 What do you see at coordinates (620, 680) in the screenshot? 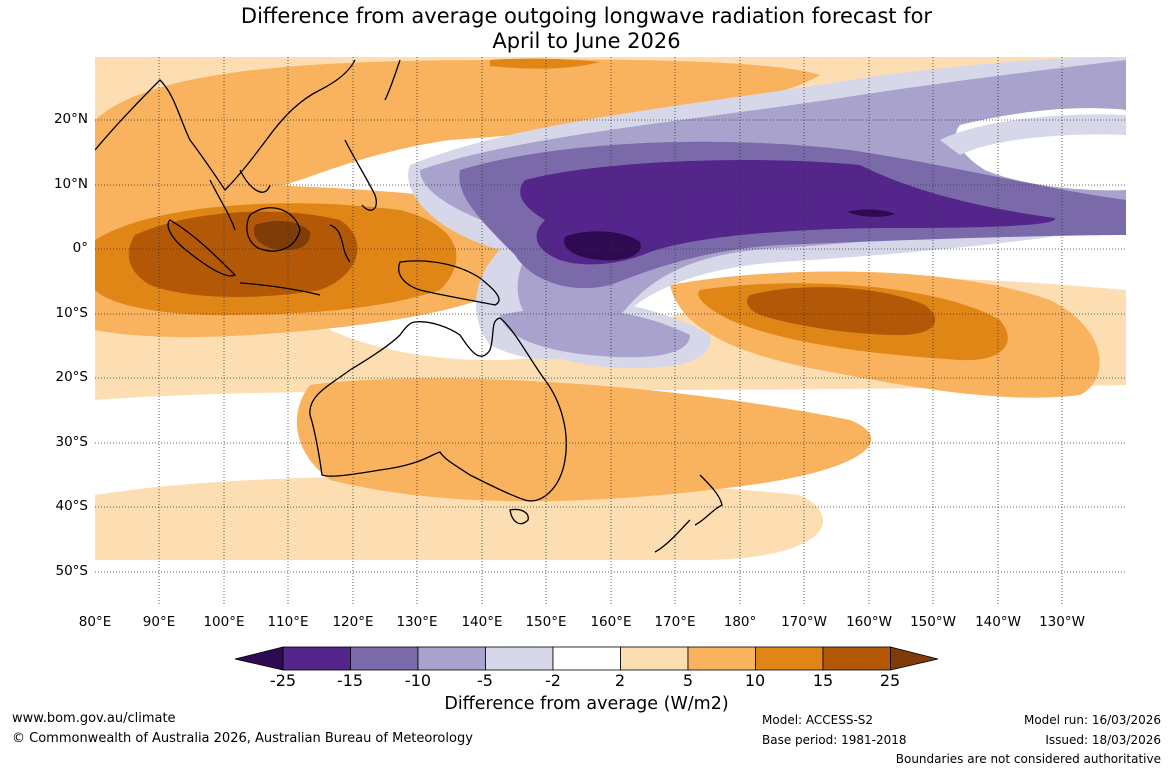
I see `colorbar-tick-label: 2` at bounding box center [620, 680].